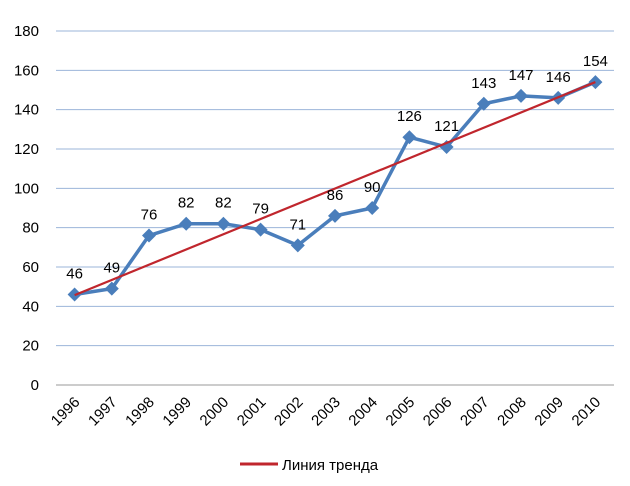  I want to click on x-tick-label: 1999, so click(177, 412).